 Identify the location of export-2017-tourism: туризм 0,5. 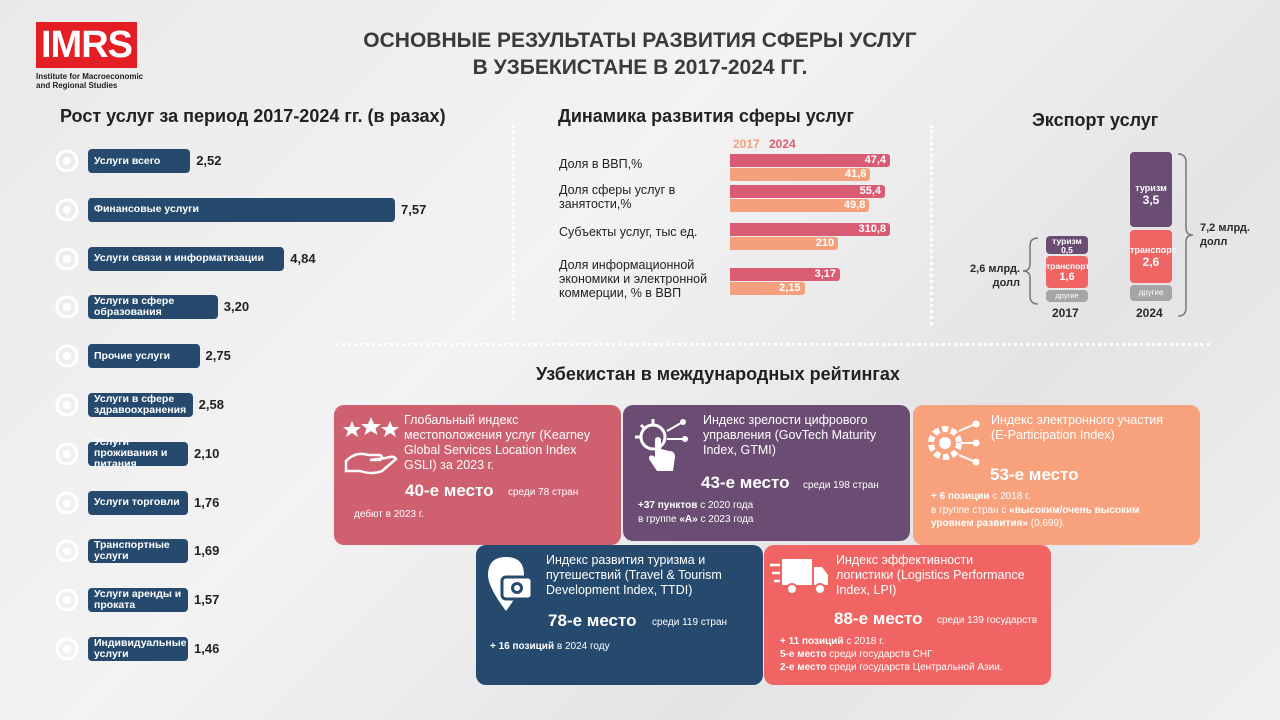
(1067, 245).